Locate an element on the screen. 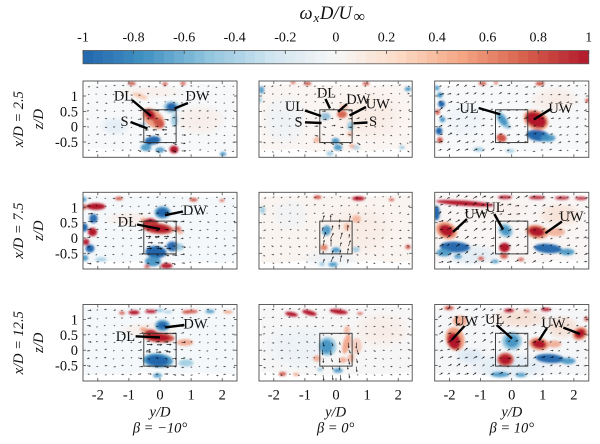 The width and height of the screenshot is (600, 444). svg-text: ω is located at coordinates (306, 14).